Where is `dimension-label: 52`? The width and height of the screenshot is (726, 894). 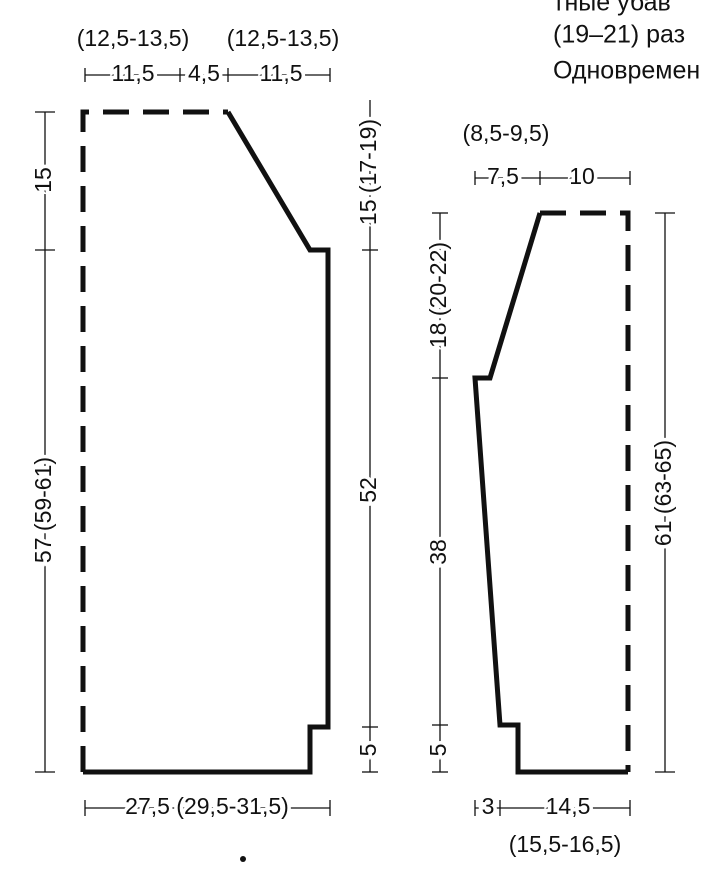 dimension-label: 52 is located at coordinates (368, 490).